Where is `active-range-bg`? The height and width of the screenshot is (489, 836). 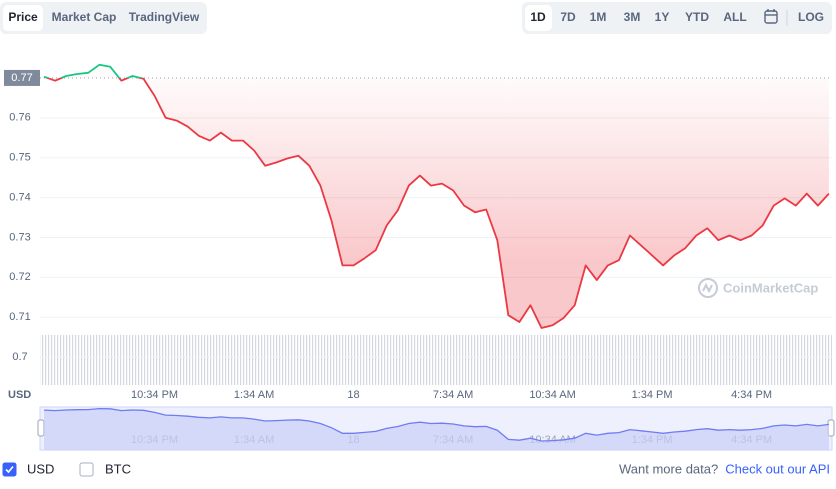 active-range-bg is located at coordinates (538, 18).